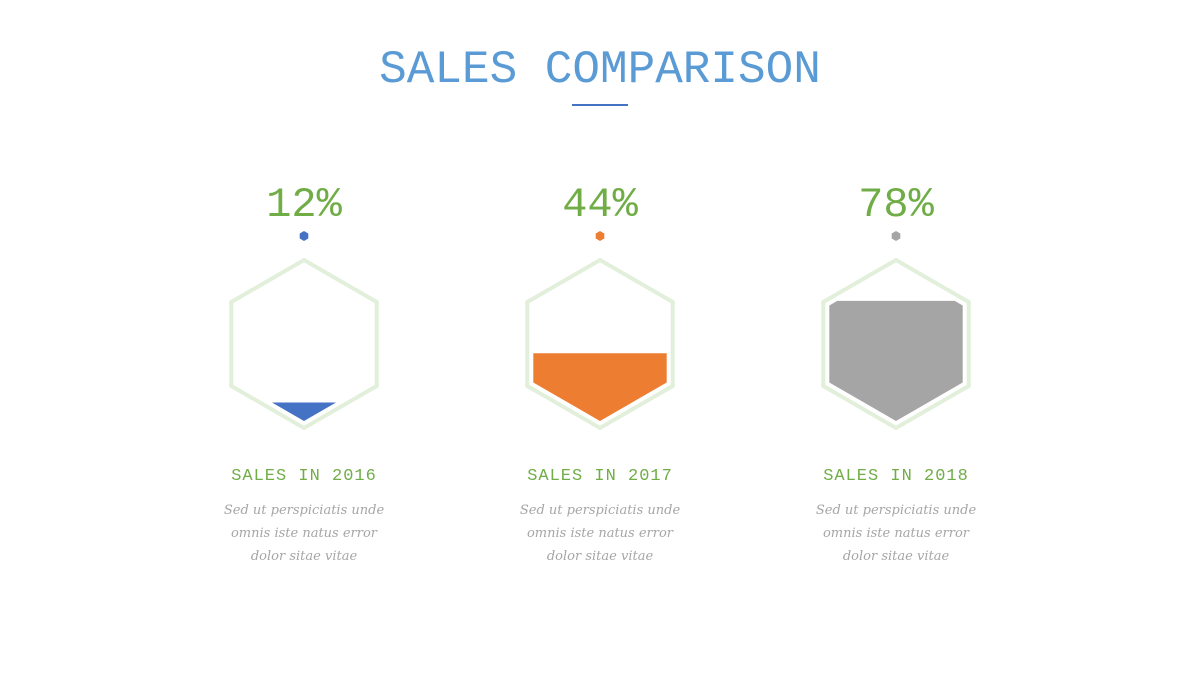 The width and height of the screenshot is (1200, 675). Describe the element at coordinates (600, 70) in the screenshot. I see `title: SALES COMPARISON` at that location.